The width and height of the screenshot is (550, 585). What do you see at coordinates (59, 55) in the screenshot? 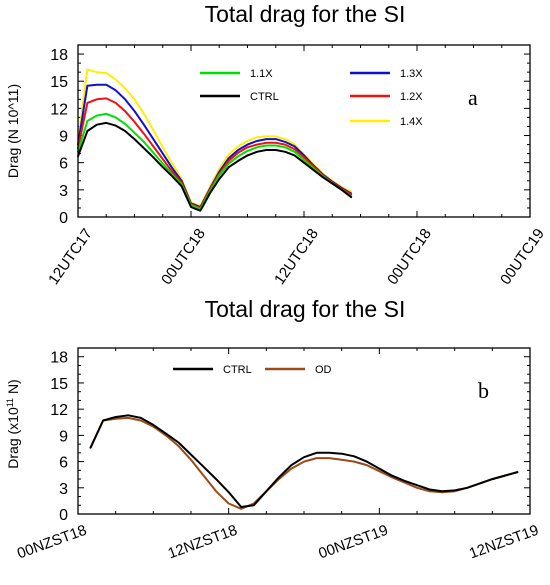
I see `a-y-tick-label: 18` at bounding box center [59, 55].